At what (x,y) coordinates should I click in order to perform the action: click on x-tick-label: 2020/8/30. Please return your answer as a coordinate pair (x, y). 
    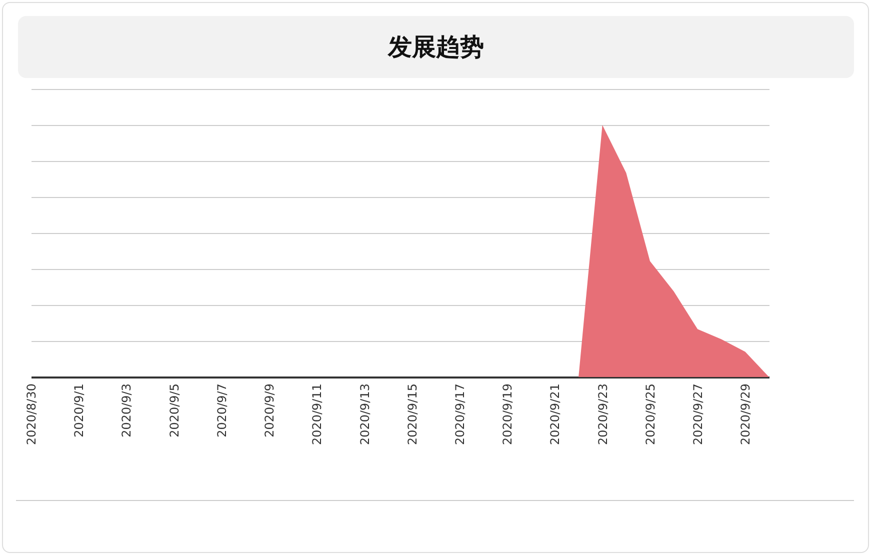
    Looking at the image, I should click on (31, 415).